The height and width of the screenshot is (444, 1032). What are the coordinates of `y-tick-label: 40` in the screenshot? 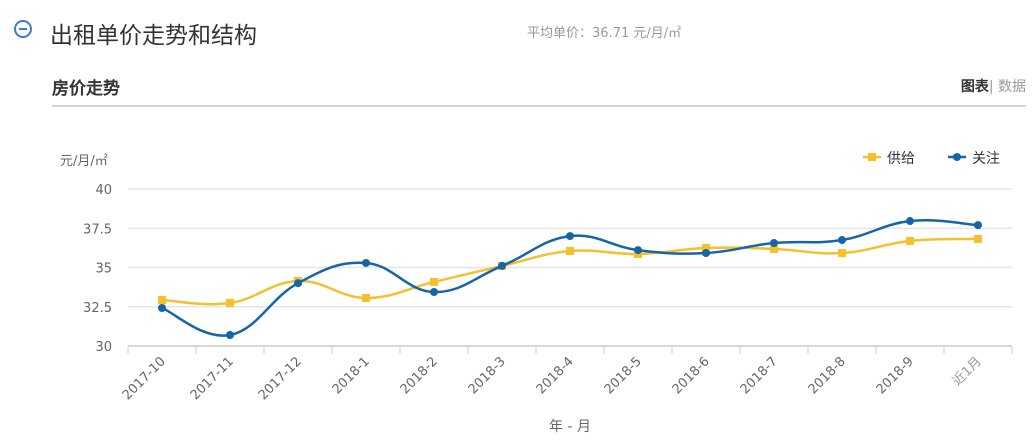 It's located at (103, 190).